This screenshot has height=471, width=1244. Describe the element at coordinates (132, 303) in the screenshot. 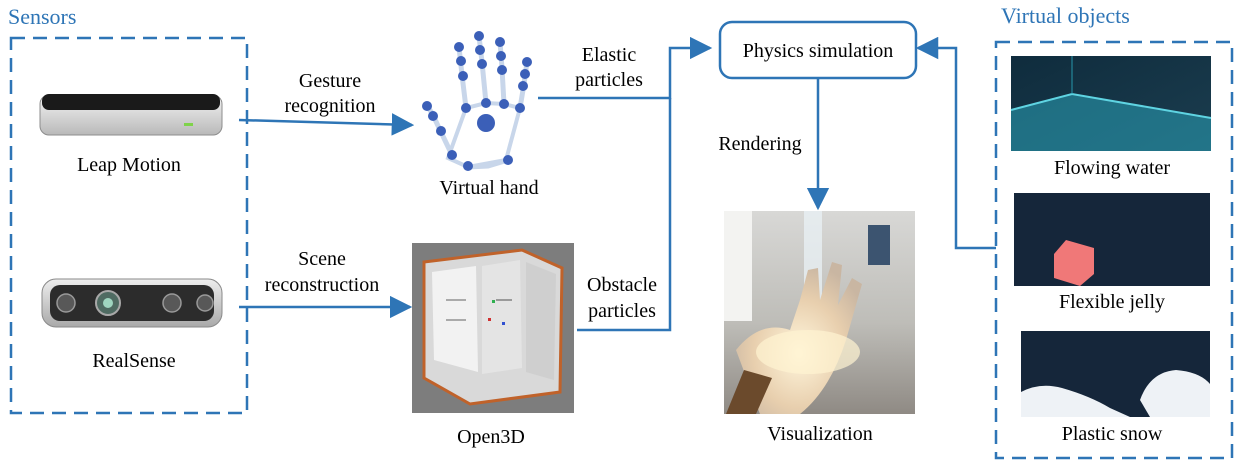

I see `realsense-device-image` at that location.